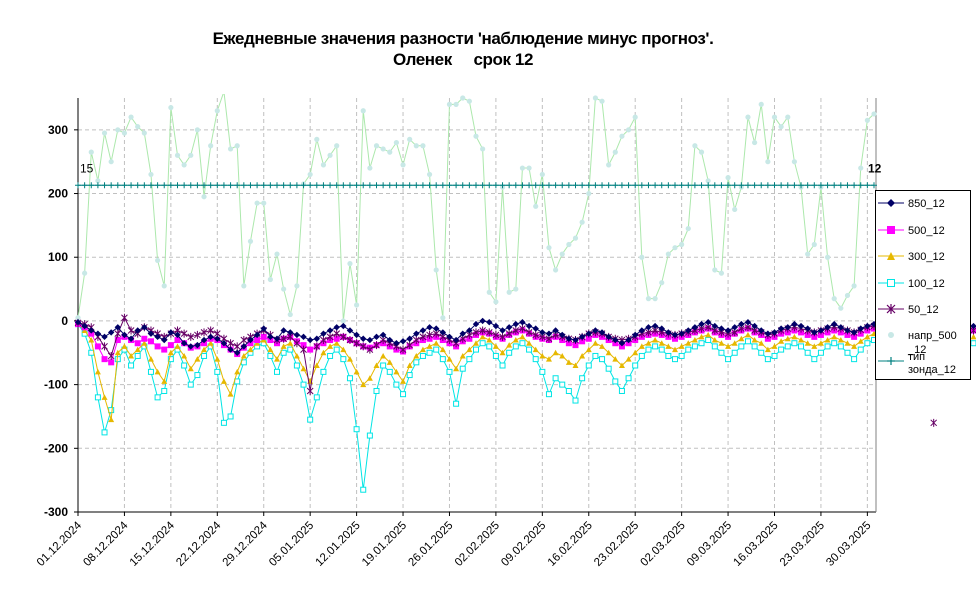 This screenshot has width=976, height=599. What do you see at coordinates (709, 544) in the screenshot?
I see `x-tick-label: 09.03.2025` at bounding box center [709, 544].